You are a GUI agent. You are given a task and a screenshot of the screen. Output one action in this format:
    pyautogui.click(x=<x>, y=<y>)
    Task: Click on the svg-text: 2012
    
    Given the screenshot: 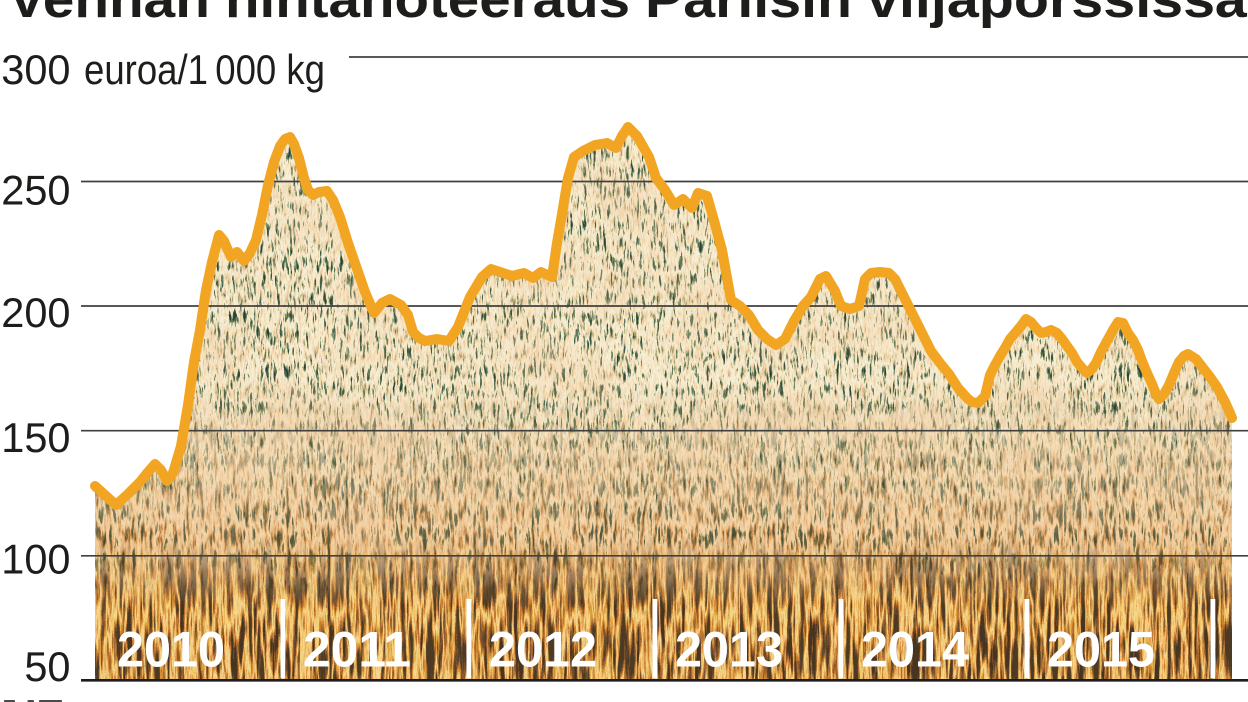 What is the action you would take?
    pyautogui.click(x=543, y=650)
    